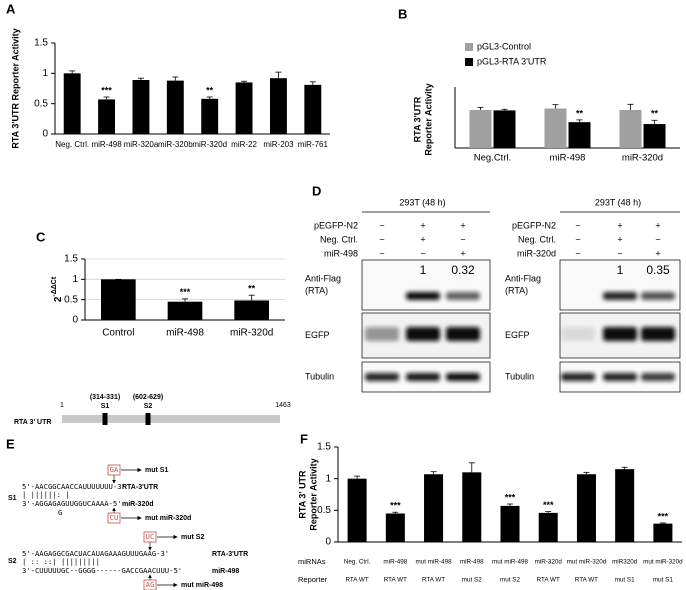 The height and width of the screenshot is (590, 686). Describe the element at coordinates (105, 397) in the screenshot. I see `site-range: (314-331)` at that location.